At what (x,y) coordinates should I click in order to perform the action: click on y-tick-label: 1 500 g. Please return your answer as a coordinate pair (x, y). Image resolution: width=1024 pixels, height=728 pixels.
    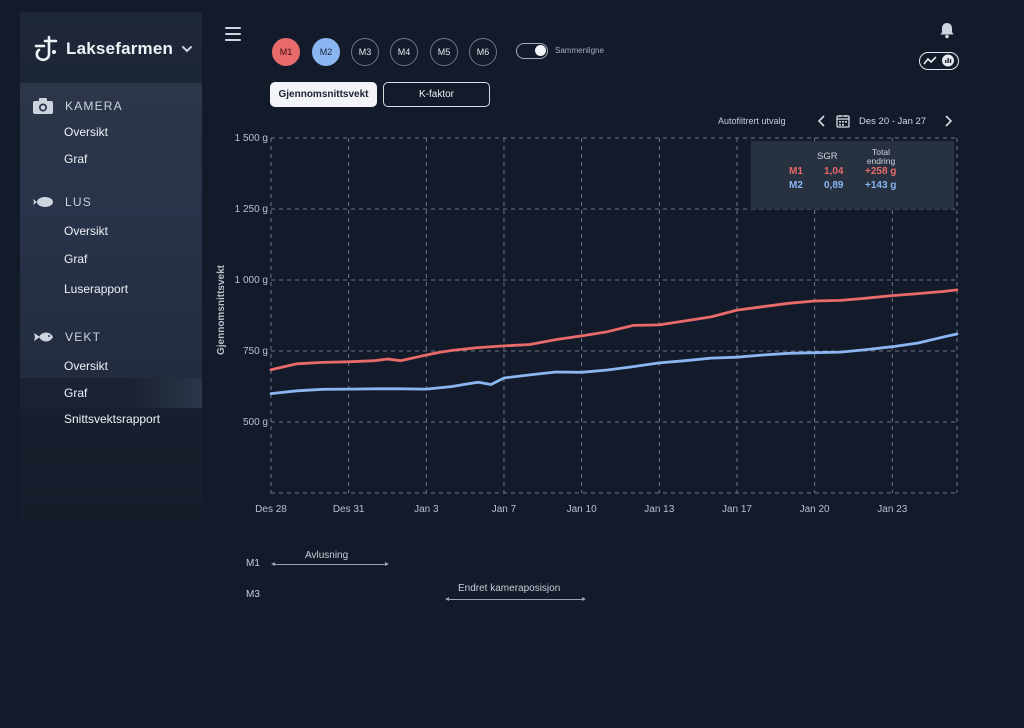
    Looking at the image, I should click on (251, 138).